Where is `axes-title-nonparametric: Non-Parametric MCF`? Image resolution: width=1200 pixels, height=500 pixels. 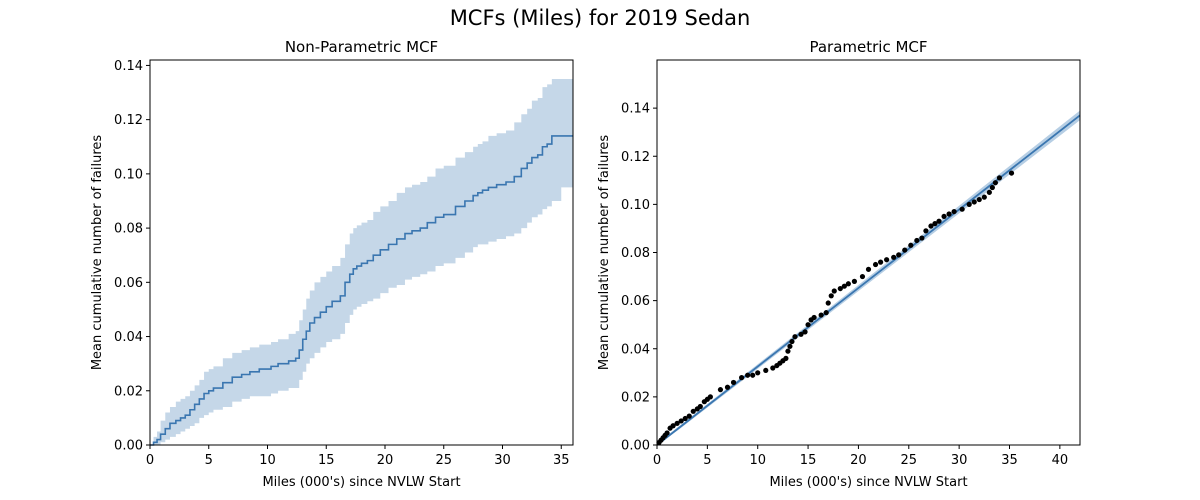
axes-title-nonparametric: Non-Parametric MCF is located at coordinates (361, 47).